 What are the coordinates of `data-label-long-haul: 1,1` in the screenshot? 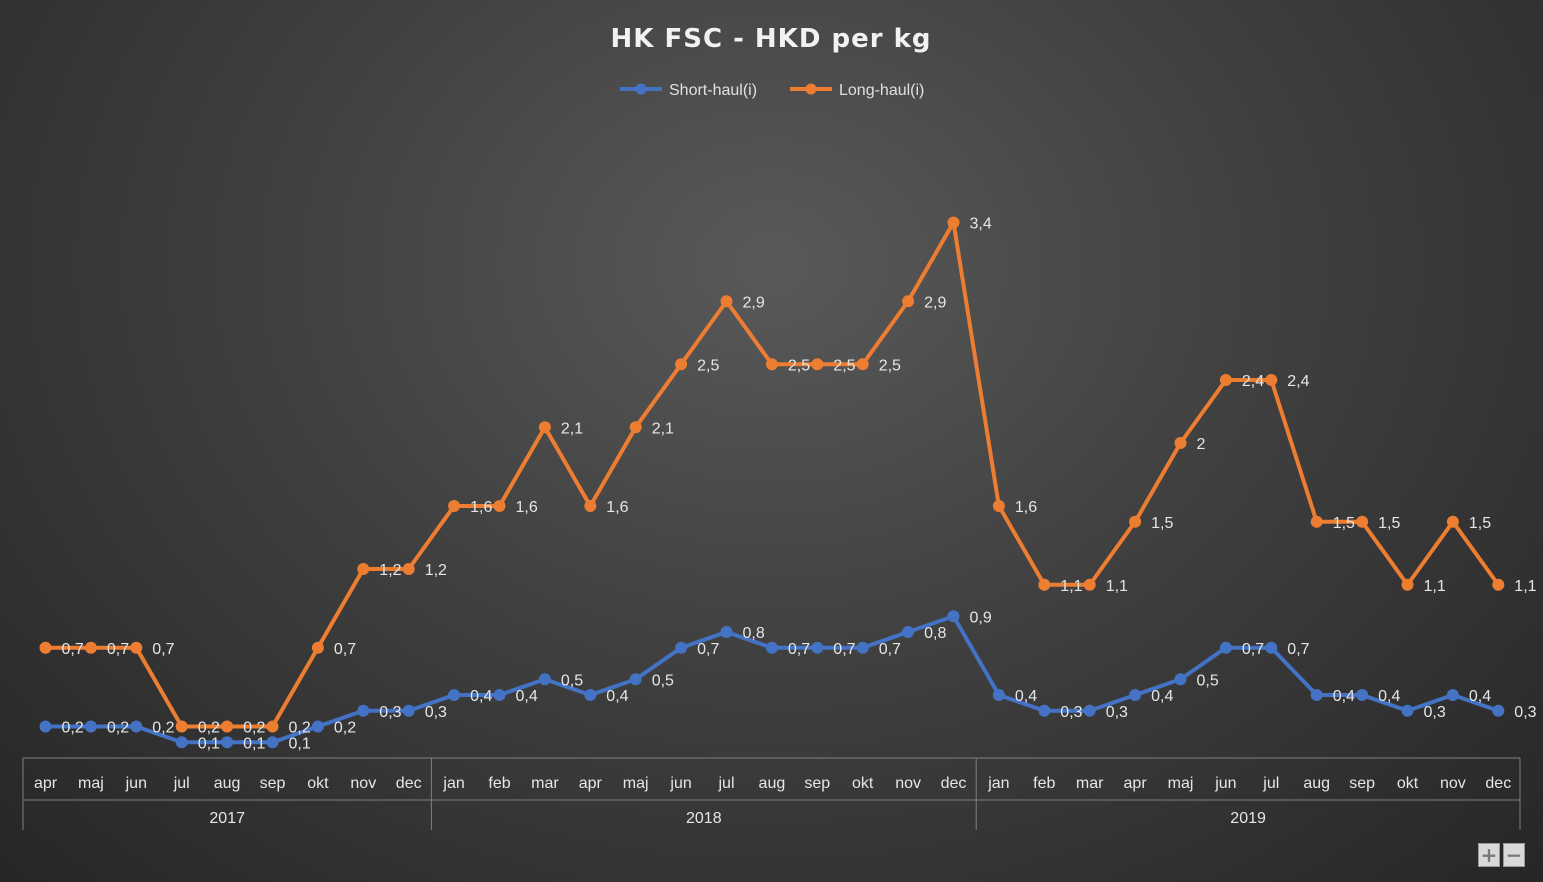 It's located at (1071, 586).